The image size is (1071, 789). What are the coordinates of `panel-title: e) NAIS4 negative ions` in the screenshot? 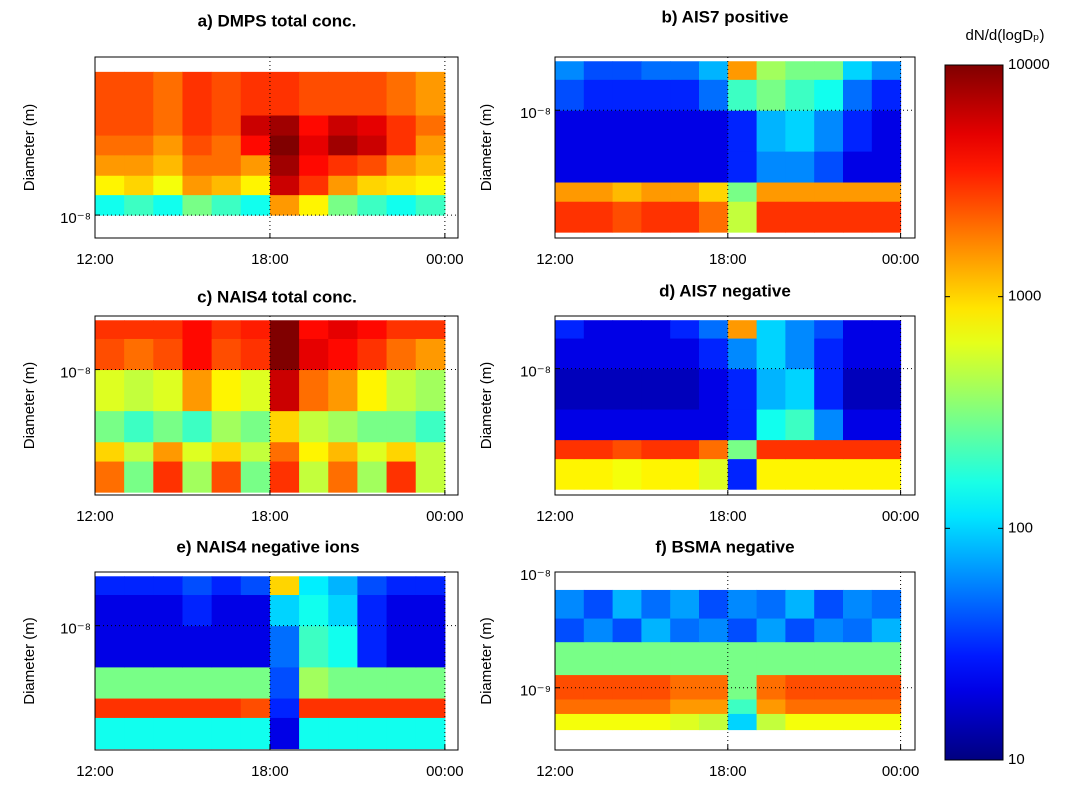 It's located at (267, 546).